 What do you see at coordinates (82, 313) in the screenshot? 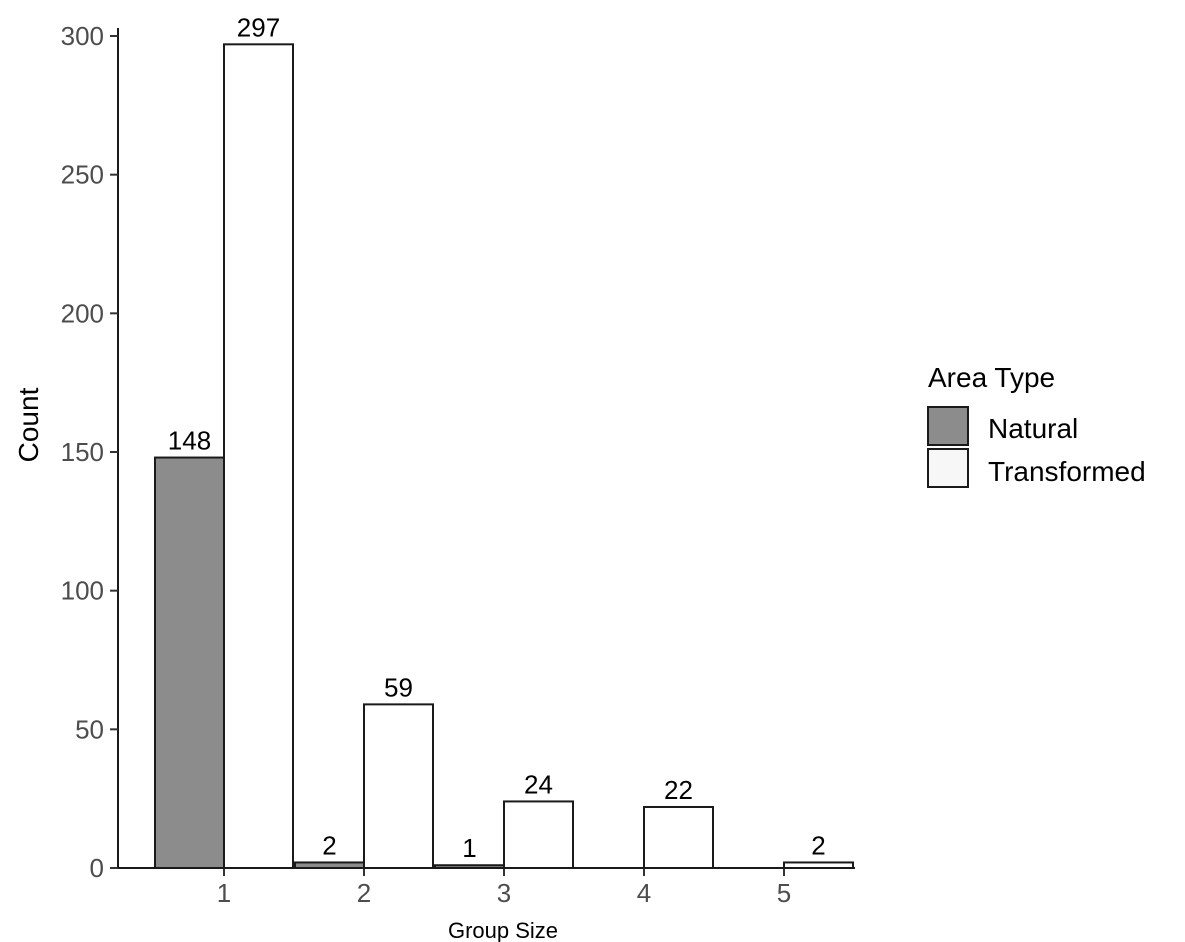
I see `y-tick-label: 200` at bounding box center [82, 313].